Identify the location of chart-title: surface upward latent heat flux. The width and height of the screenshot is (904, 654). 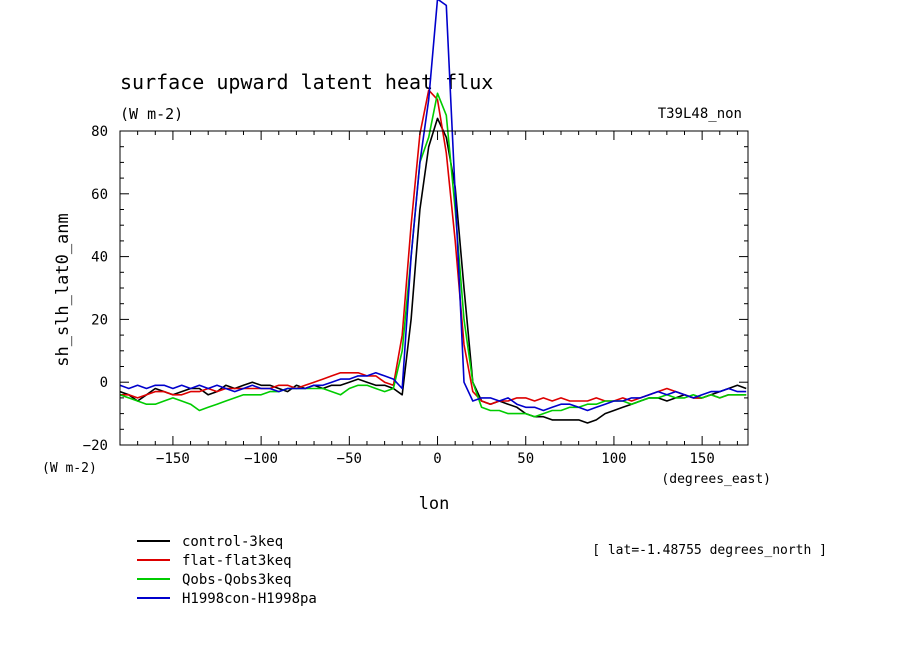
(306, 82).